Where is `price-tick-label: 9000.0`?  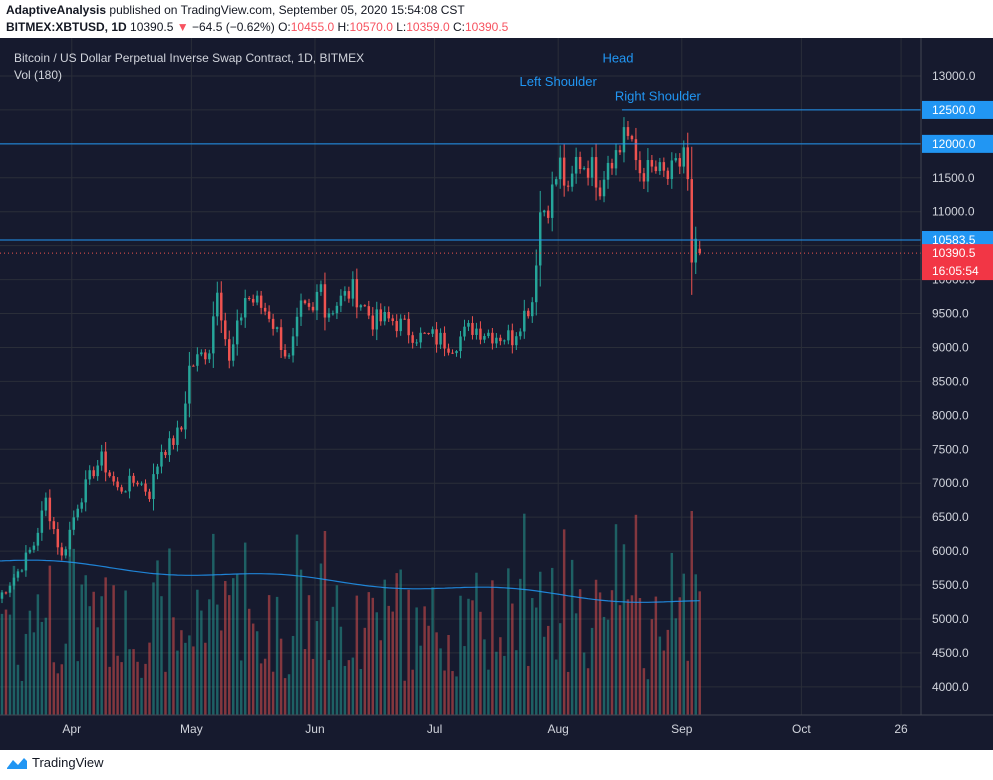 price-tick-label: 9000.0 is located at coordinates (950, 347).